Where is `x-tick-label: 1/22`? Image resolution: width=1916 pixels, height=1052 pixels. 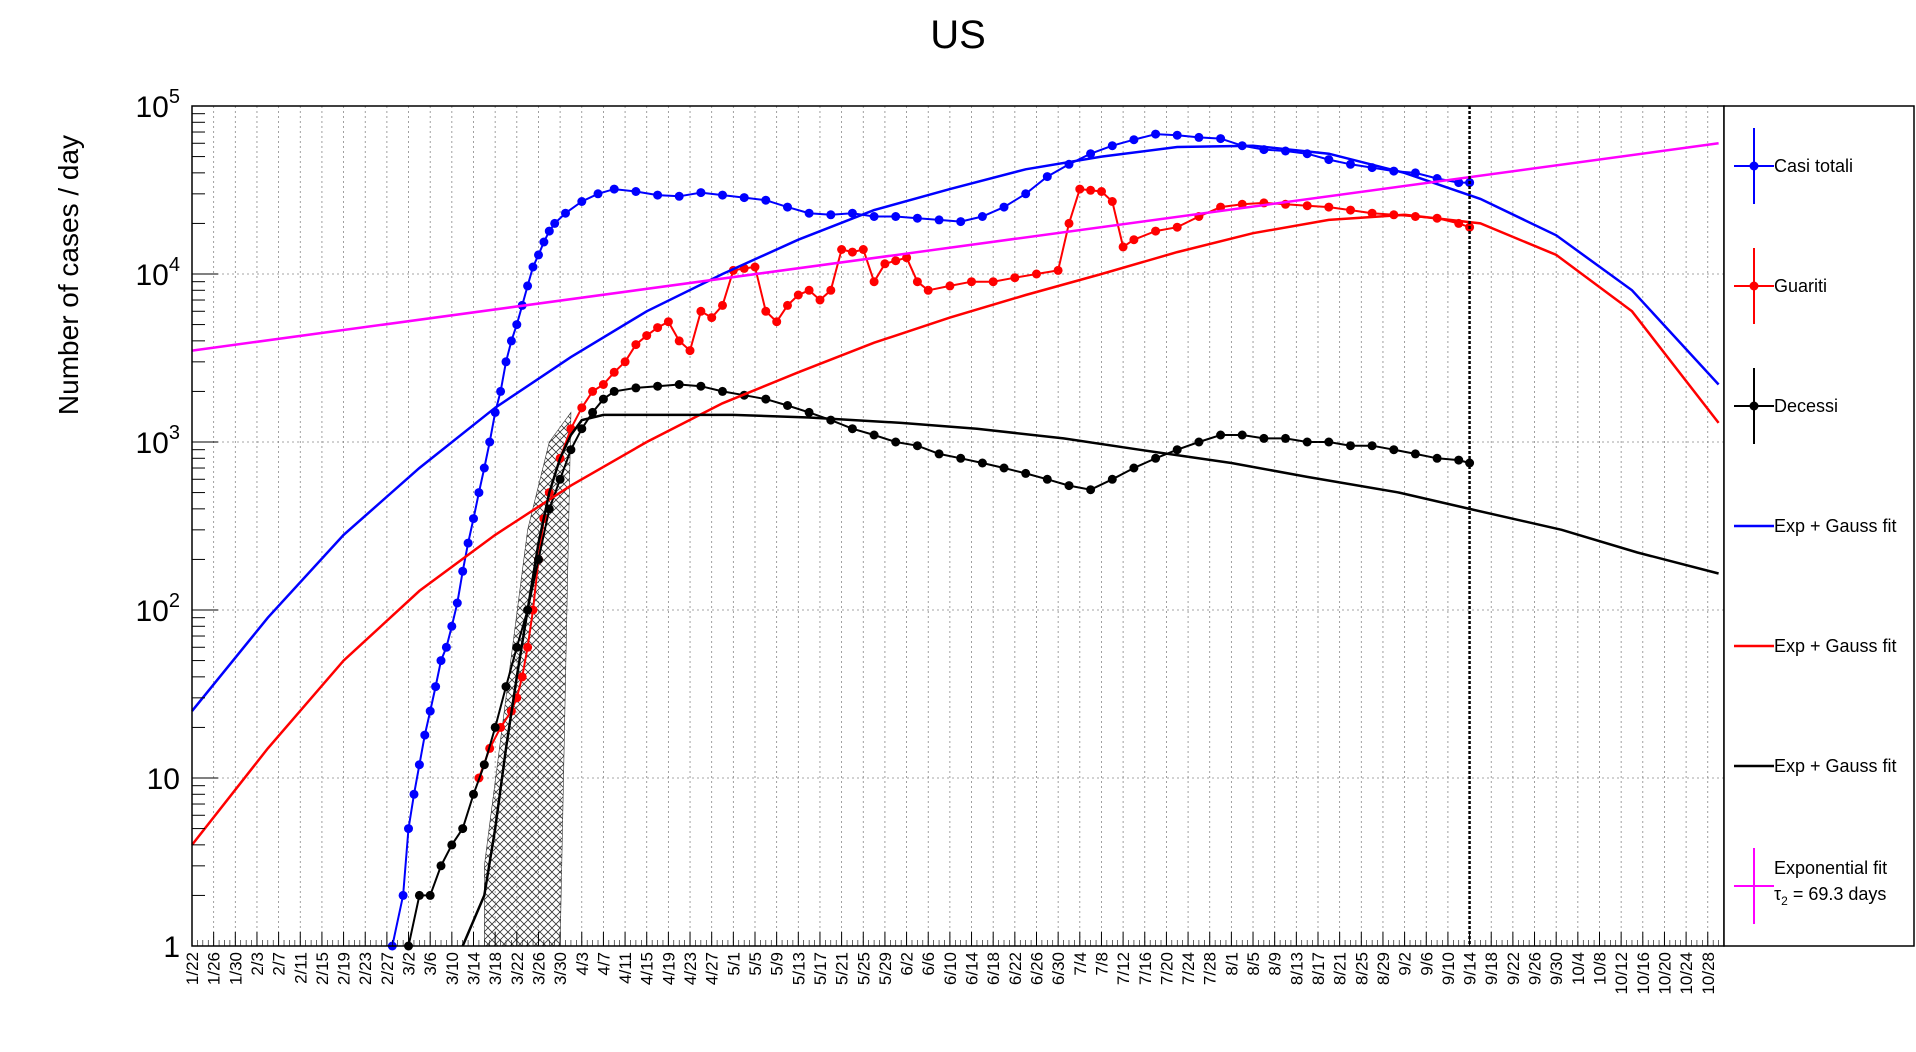 x-tick-label: 1/22 is located at coordinates (192, 968).